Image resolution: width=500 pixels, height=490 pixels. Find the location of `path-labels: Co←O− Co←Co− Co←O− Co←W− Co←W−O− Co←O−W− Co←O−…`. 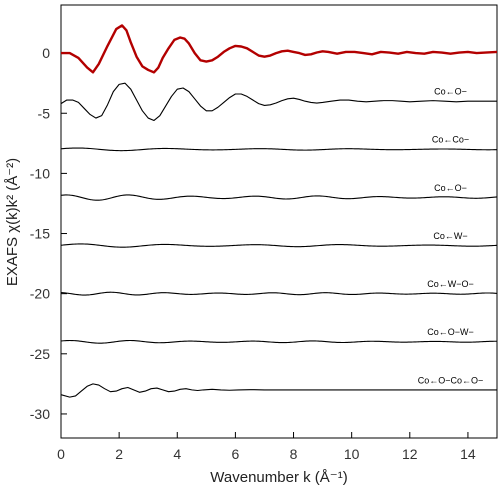

path-labels: Co←O− Co←Co− Co←O− Co←W− Co←W−O− Co←O−W− Co←O−… is located at coordinates (451, 236).